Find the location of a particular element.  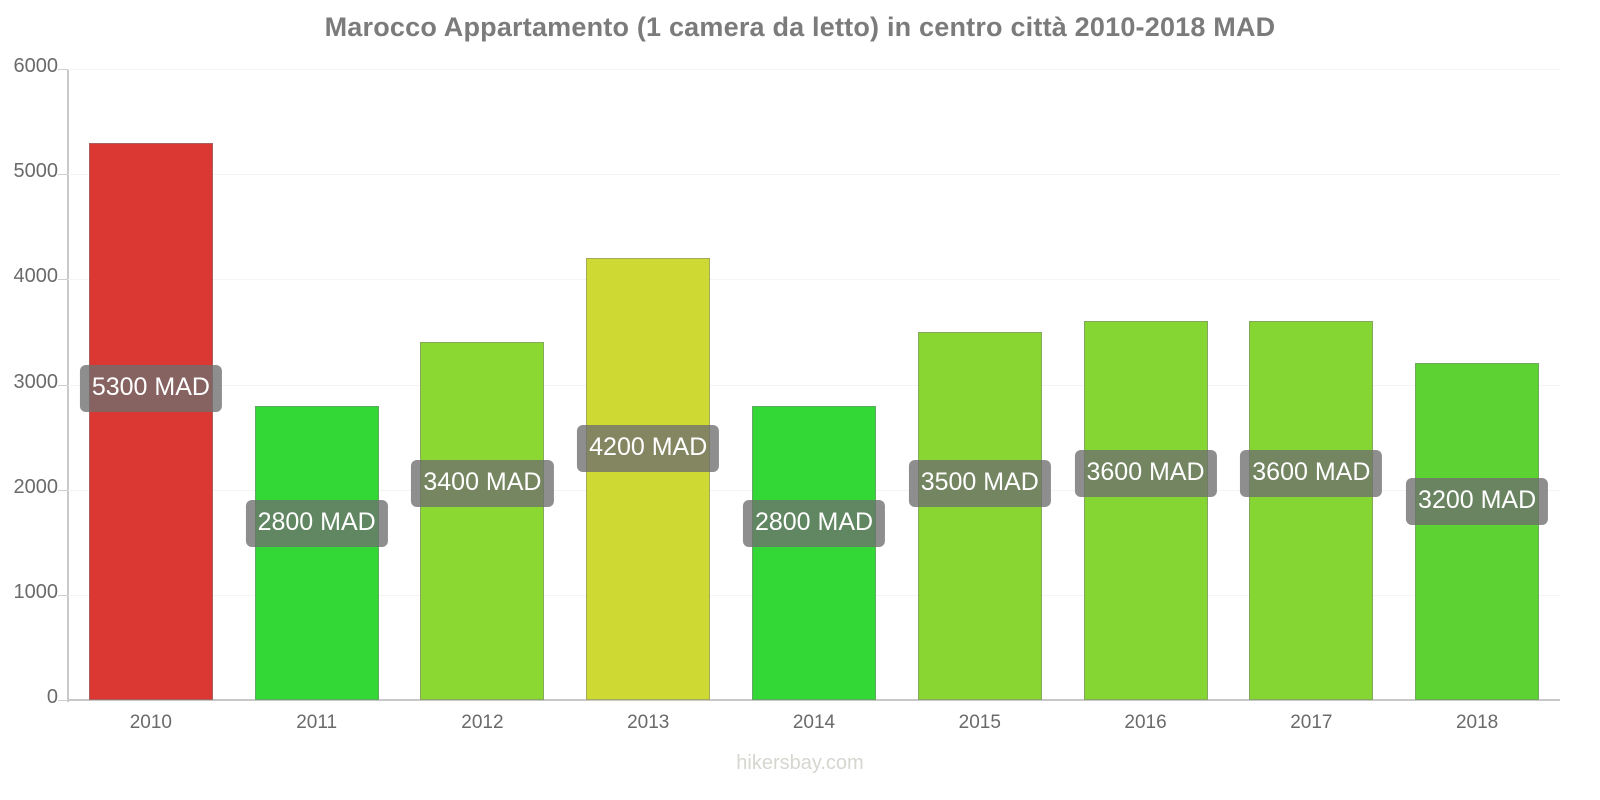

x-axis-tick-label: 2014 is located at coordinates (814, 722).